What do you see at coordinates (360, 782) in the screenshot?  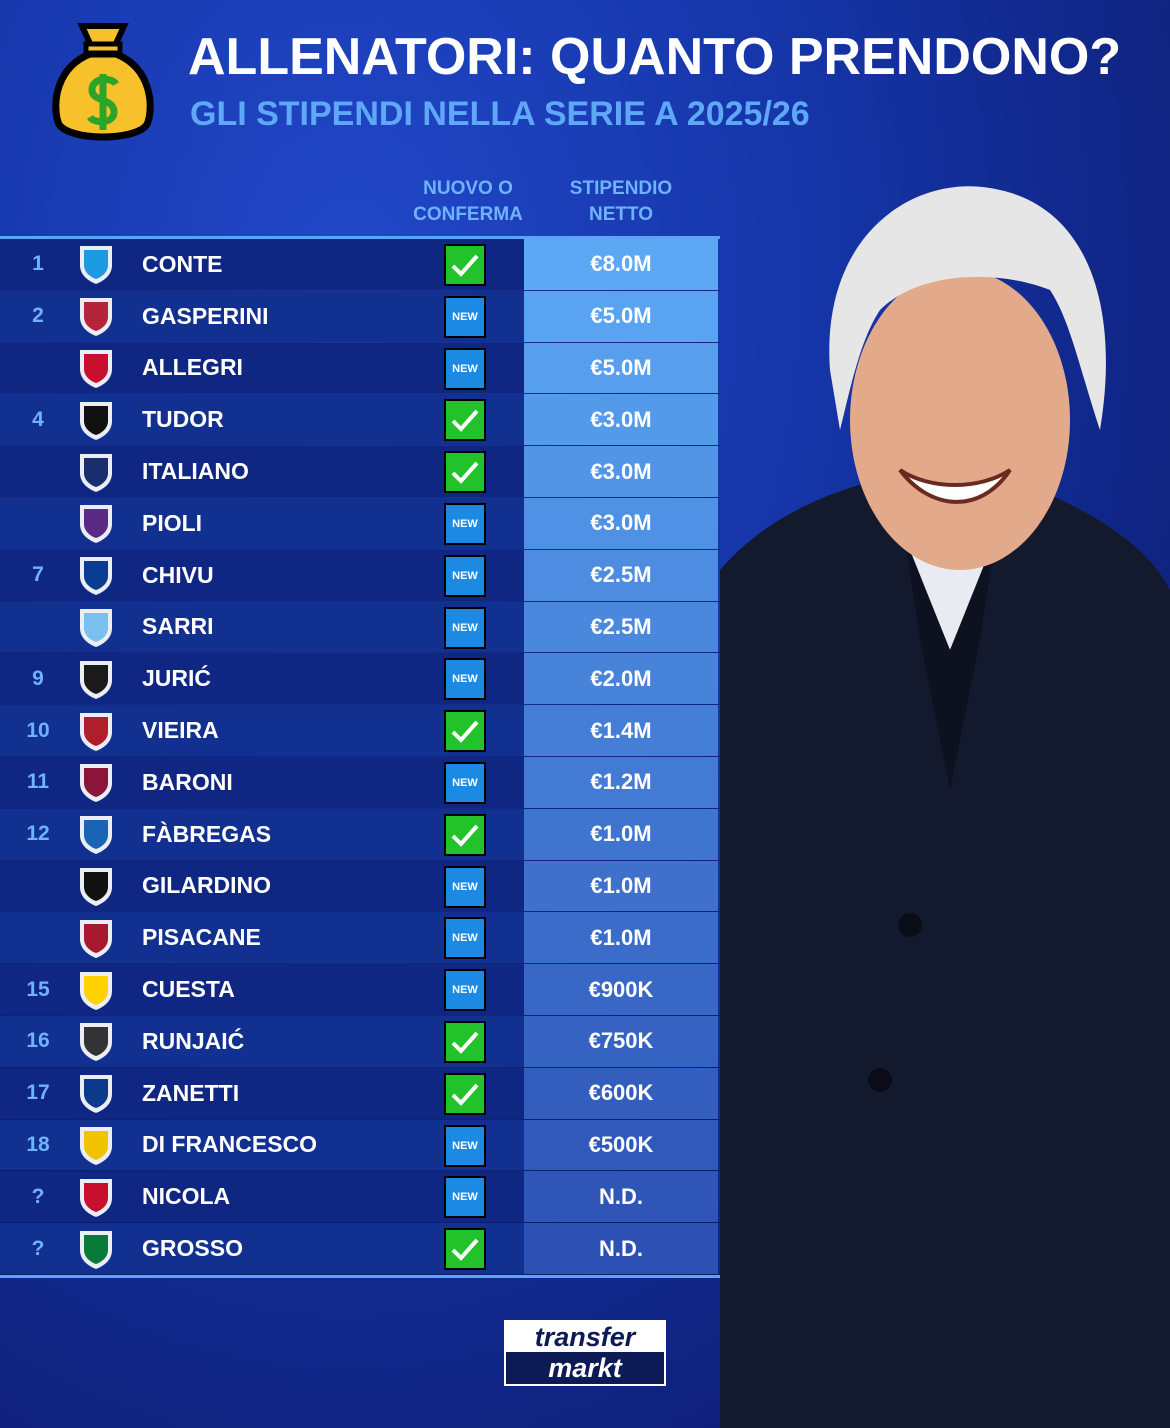 I see `table-row: 11 BARONI NEW €1.2M` at bounding box center [360, 782].